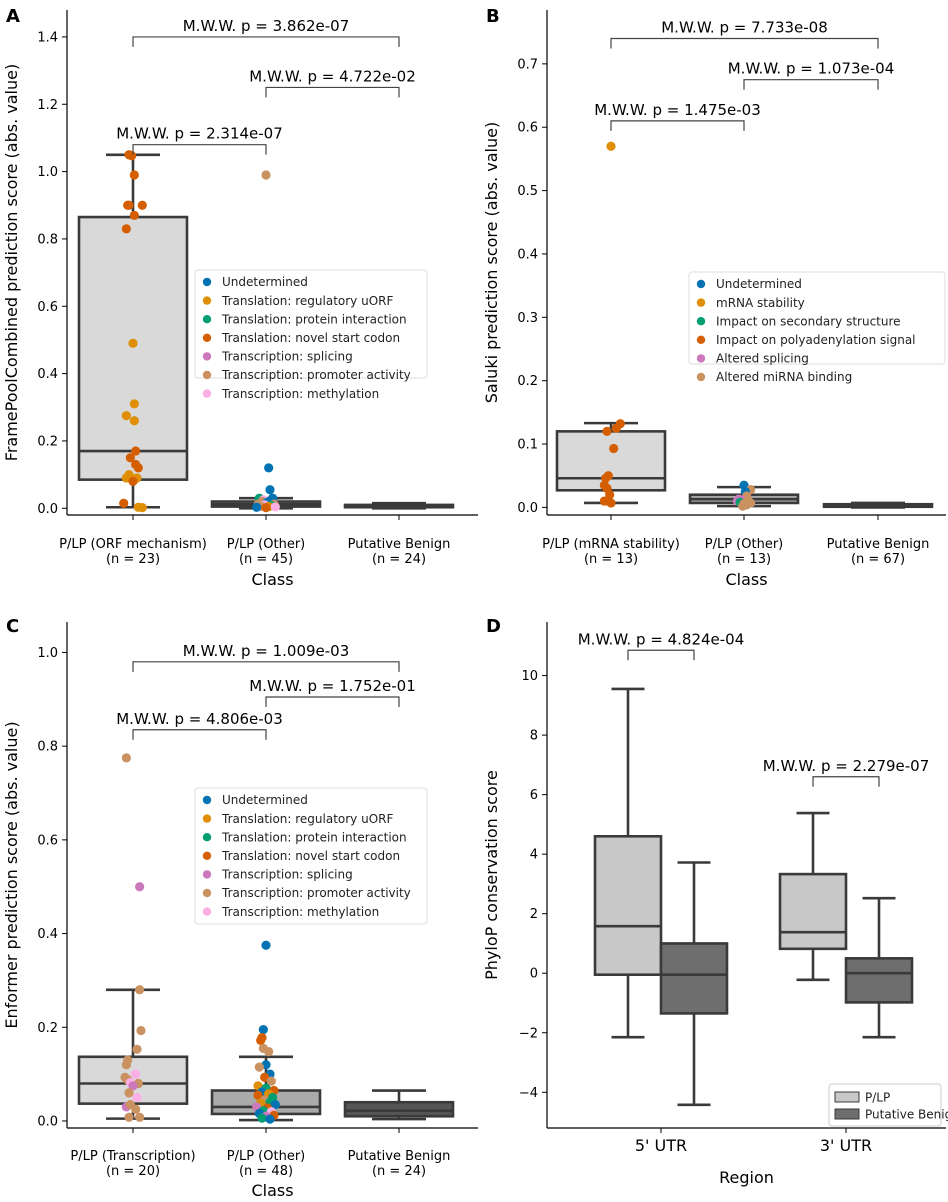 Image resolution: width=948 pixels, height=1202 pixels. I want to click on x-tick-count: (n = 24), so click(399, 559).